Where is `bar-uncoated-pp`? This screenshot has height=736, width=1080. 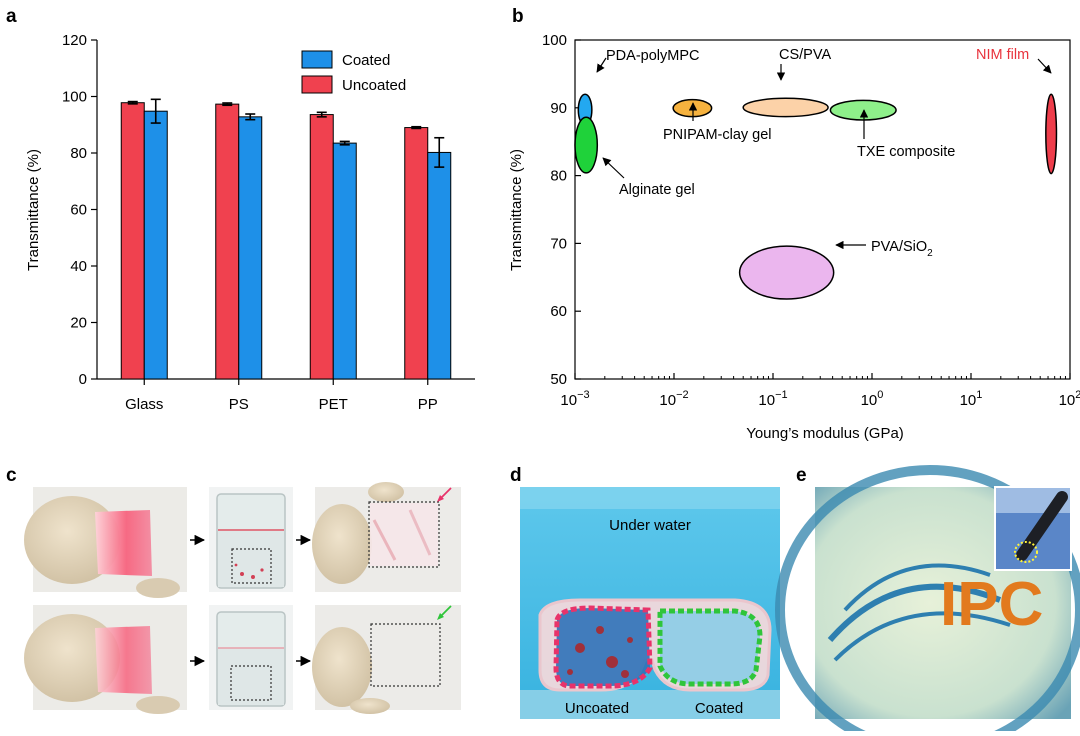 bar-uncoated-pp is located at coordinates (416, 253).